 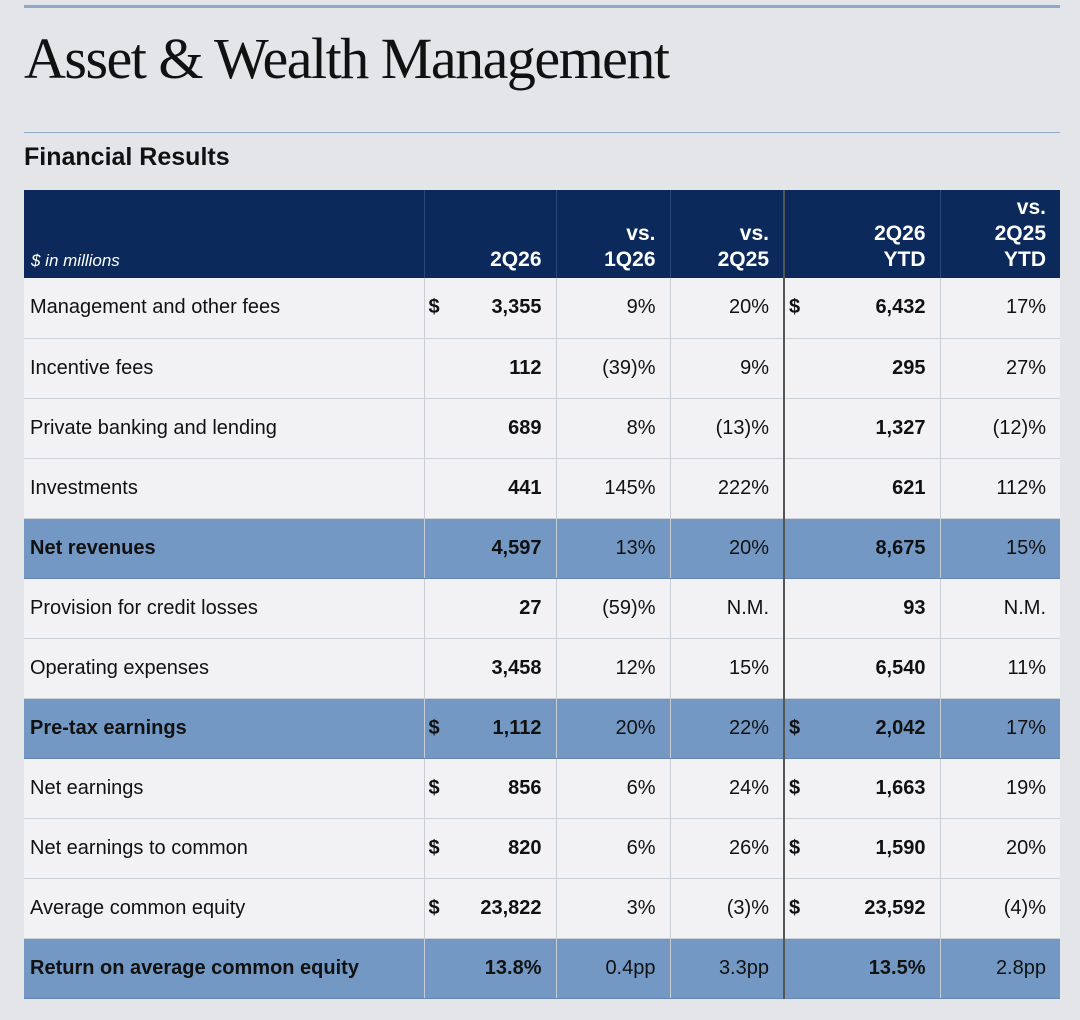 I want to click on value-2q26: 441, so click(x=500, y=488).